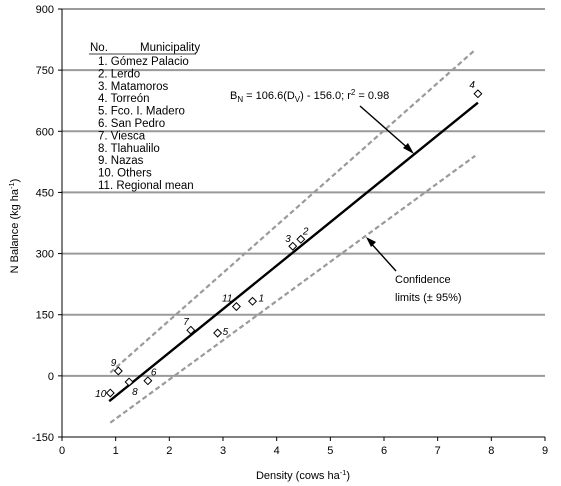 The height and width of the screenshot is (486, 561). I want to click on x-tick-label-9: 9, so click(545, 451).